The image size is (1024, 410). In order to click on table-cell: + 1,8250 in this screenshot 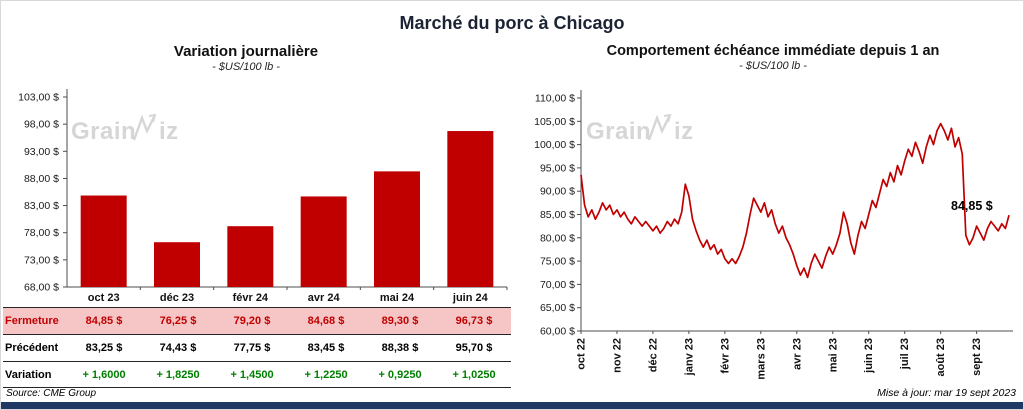, I will do `click(178, 374)`.